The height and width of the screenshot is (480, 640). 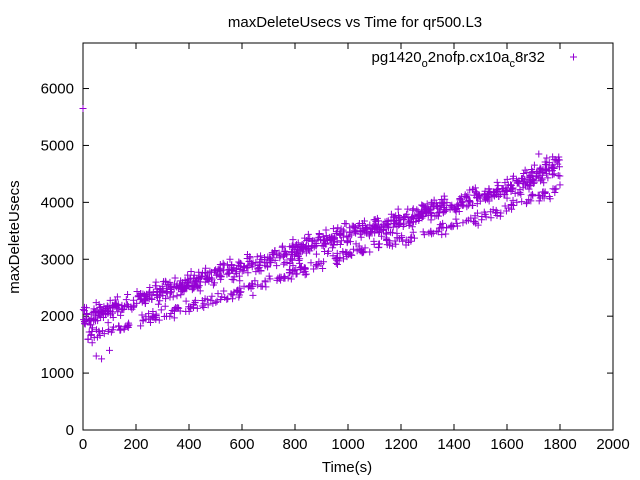 What do you see at coordinates (294, 444) in the screenshot?
I see `x-tick-label: 800` at bounding box center [294, 444].